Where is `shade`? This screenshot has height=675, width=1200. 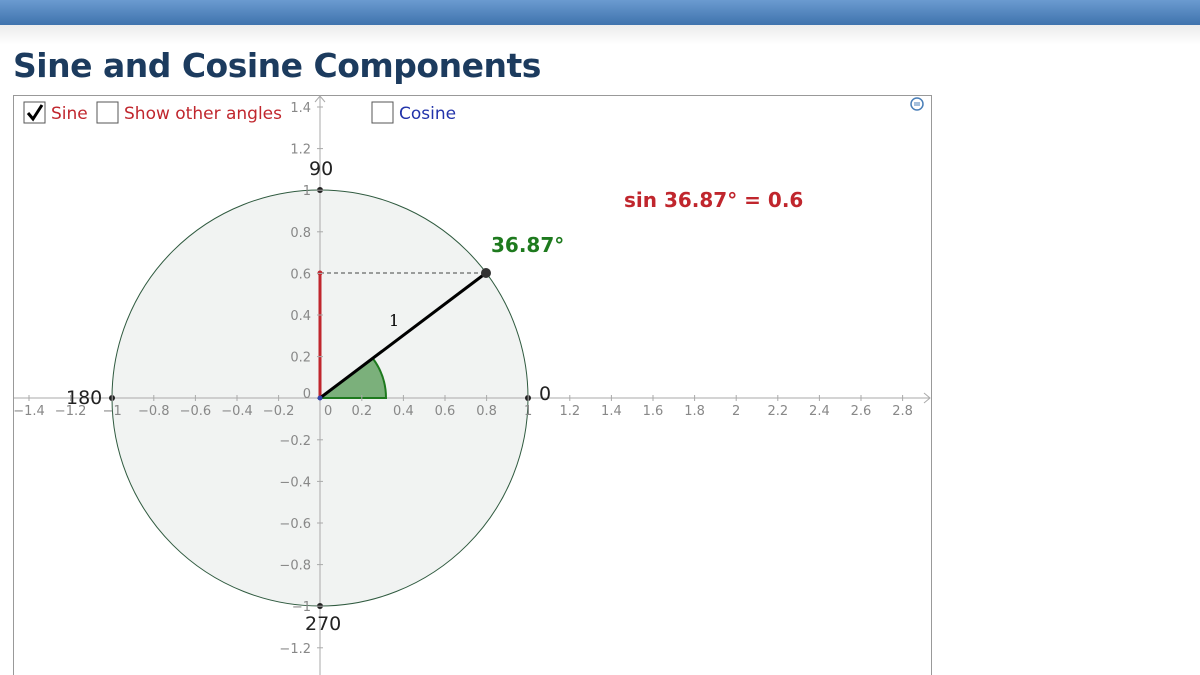
shade is located at coordinates (600, 35).